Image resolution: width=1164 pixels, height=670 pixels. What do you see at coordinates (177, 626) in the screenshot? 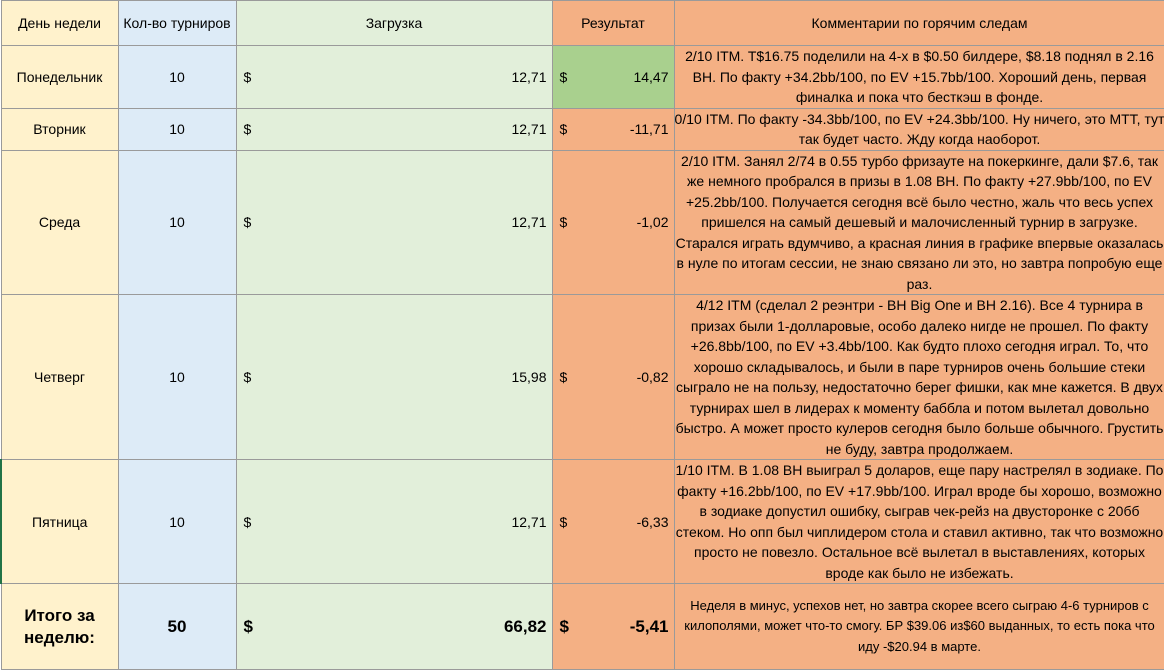
I see `total-count: 50` at bounding box center [177, 626].